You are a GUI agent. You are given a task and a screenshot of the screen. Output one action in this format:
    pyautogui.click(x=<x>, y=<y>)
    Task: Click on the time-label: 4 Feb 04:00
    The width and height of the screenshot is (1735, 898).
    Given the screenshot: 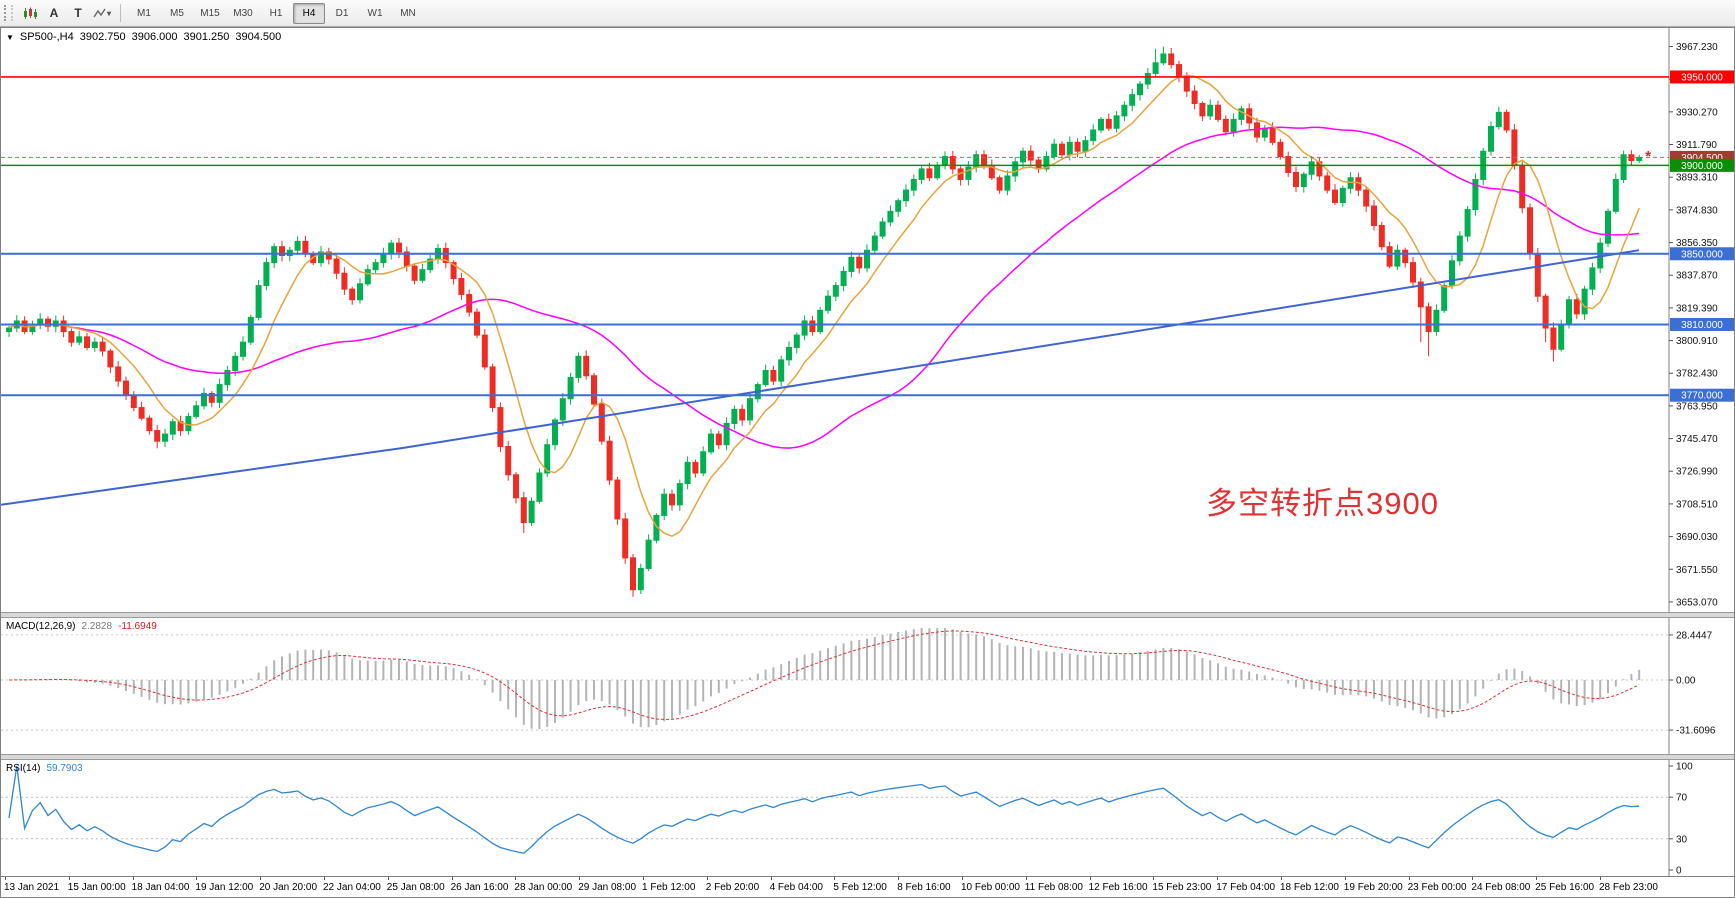 What is the action you would take?
    pyautogui.click(x=796, y=887)
    